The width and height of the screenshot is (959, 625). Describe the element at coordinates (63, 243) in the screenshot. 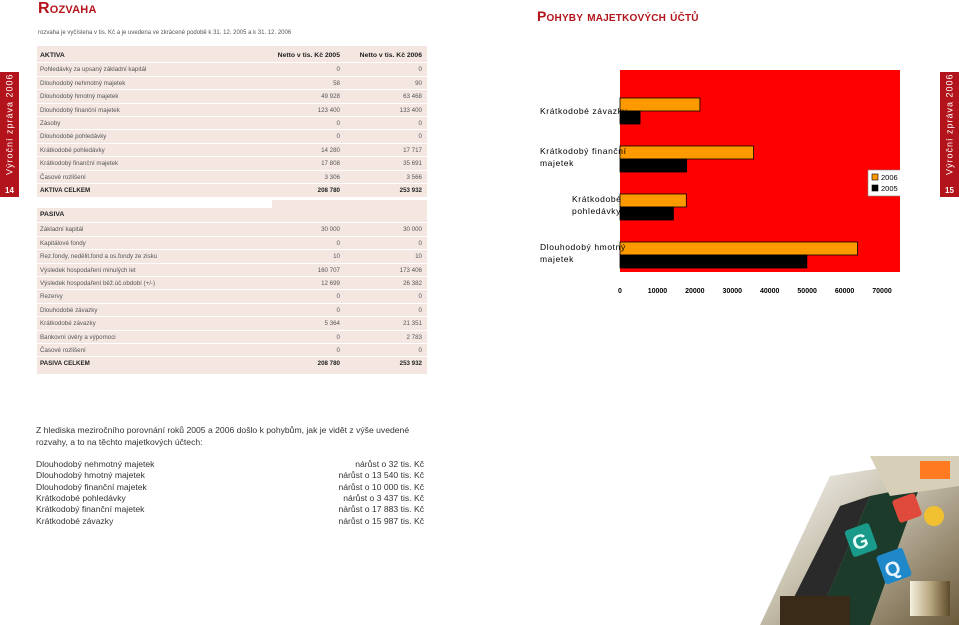

I see `table-row-label: Kapitálové fondy` at that location.